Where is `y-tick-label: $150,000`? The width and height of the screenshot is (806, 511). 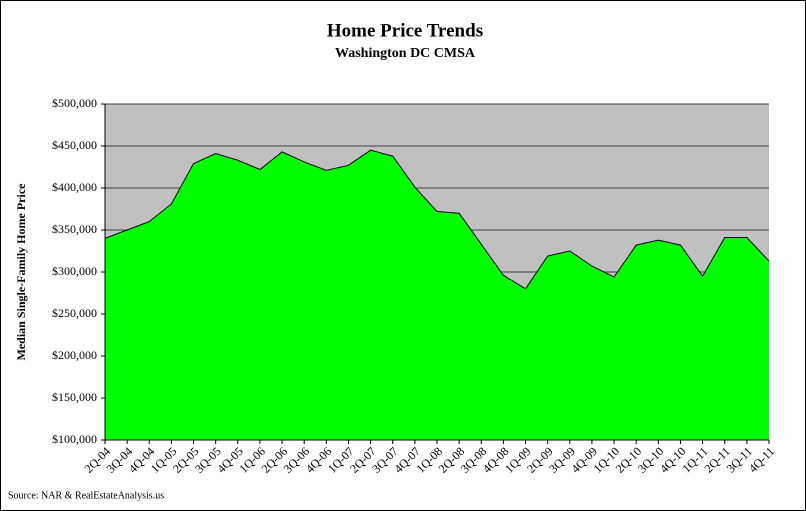 y-tick-label: $150,000 is located at coordinates (74, 397).